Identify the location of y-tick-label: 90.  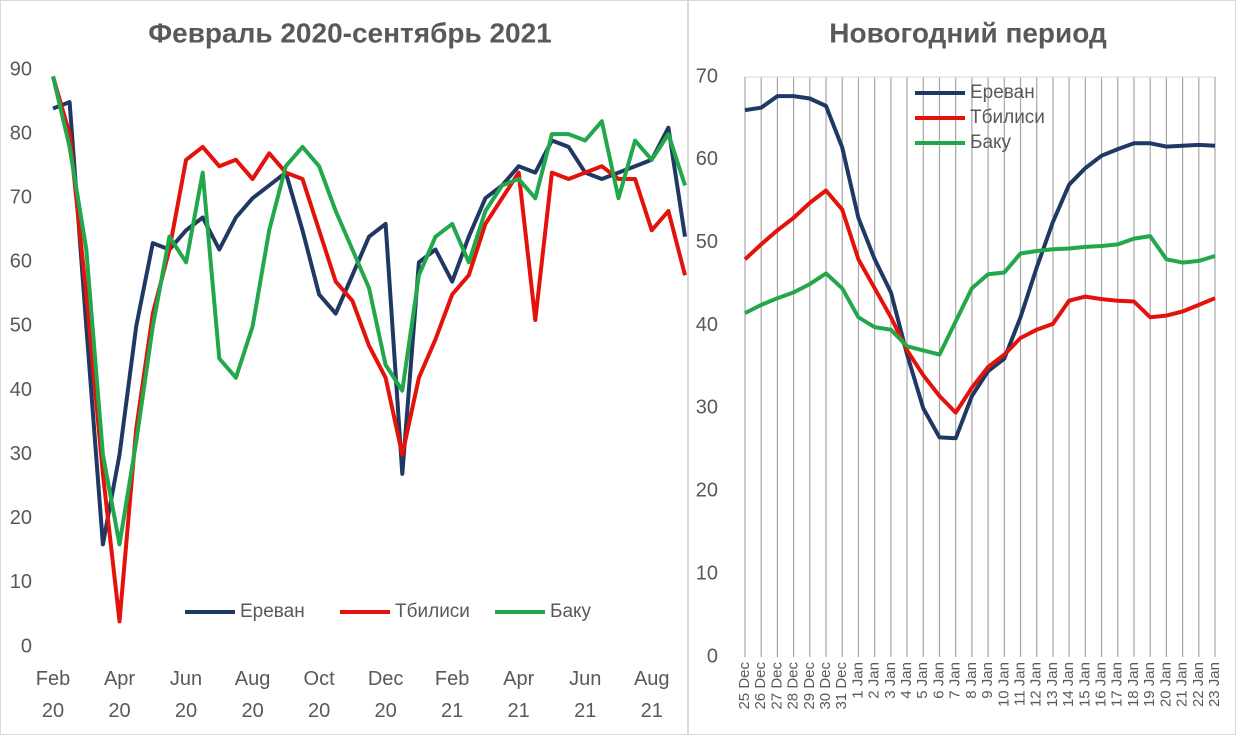
(21, 69).